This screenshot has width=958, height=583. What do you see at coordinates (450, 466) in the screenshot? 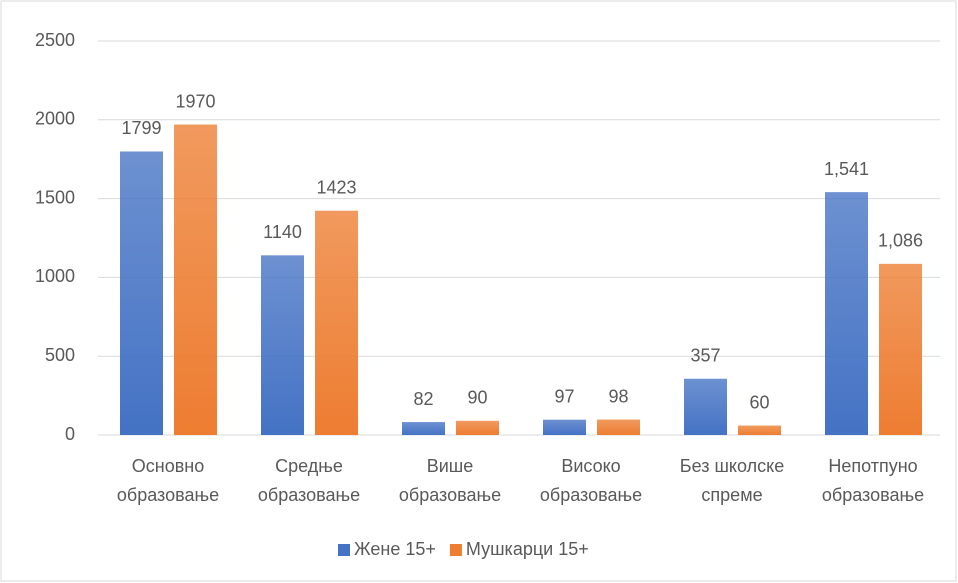
I see `x-tick-label: Више` at bounding box center [450, 466].